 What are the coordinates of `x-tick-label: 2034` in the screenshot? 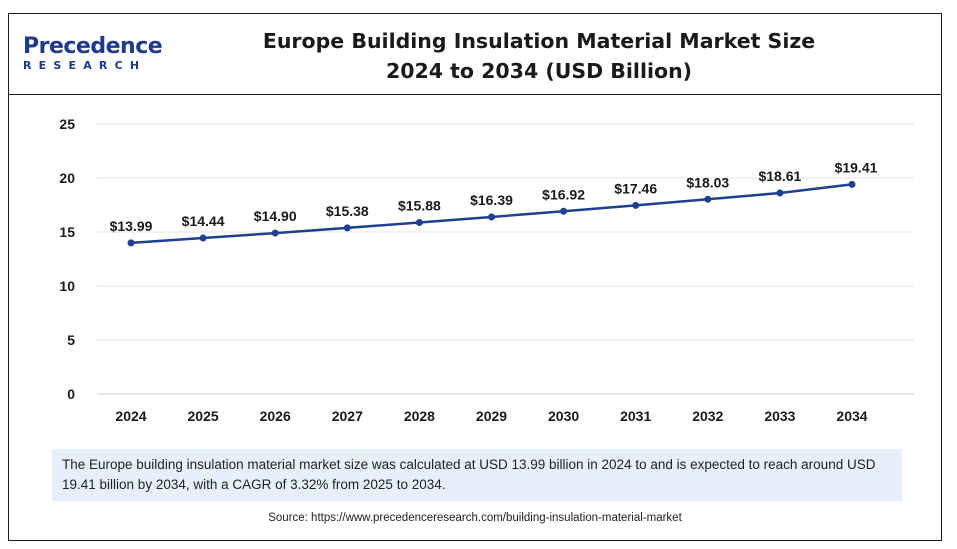 It's located at (851, 416).